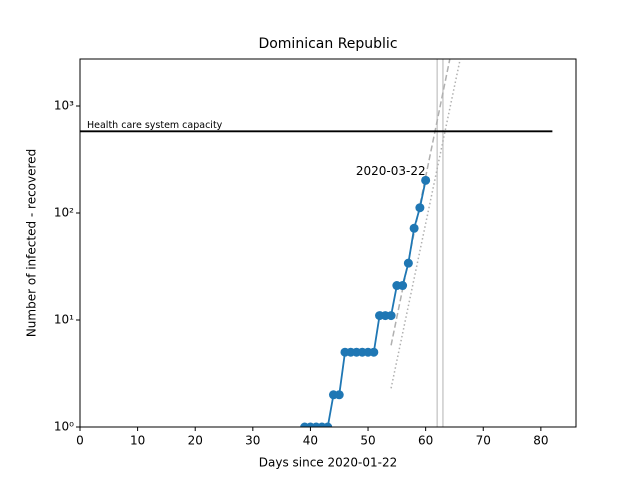  What do you see at coordinates (64, 213) in the screenshot?
I see `y-tick-label: 10²` at bounding box center [64, 213].